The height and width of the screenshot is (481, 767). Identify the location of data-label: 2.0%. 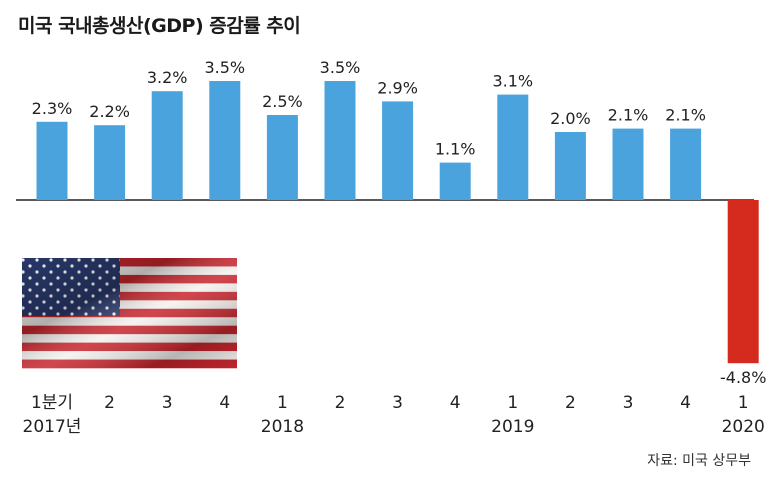
(570, 118).